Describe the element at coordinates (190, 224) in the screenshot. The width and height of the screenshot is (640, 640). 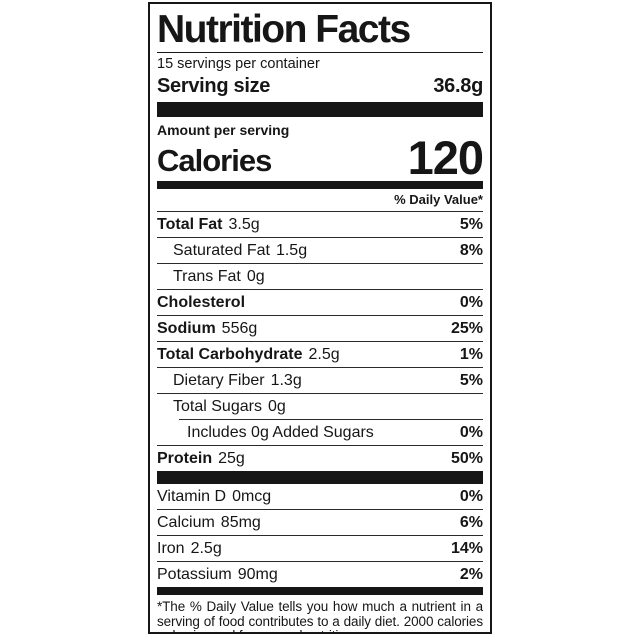
I see `nutrient-name: Total Fat` at that location.